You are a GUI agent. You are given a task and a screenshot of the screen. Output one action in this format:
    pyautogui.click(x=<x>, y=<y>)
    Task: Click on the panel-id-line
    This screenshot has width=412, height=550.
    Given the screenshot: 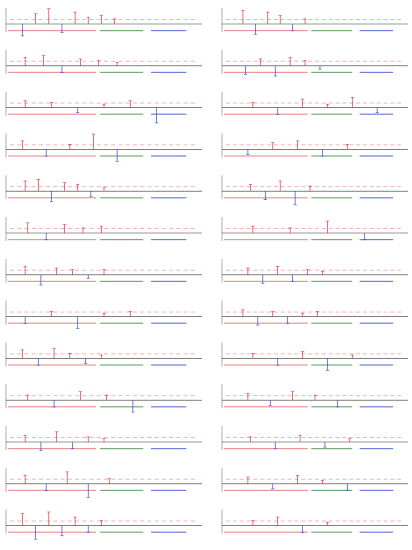 What is the action you would take?
    pyautogui.click(x=376, y=449)
    